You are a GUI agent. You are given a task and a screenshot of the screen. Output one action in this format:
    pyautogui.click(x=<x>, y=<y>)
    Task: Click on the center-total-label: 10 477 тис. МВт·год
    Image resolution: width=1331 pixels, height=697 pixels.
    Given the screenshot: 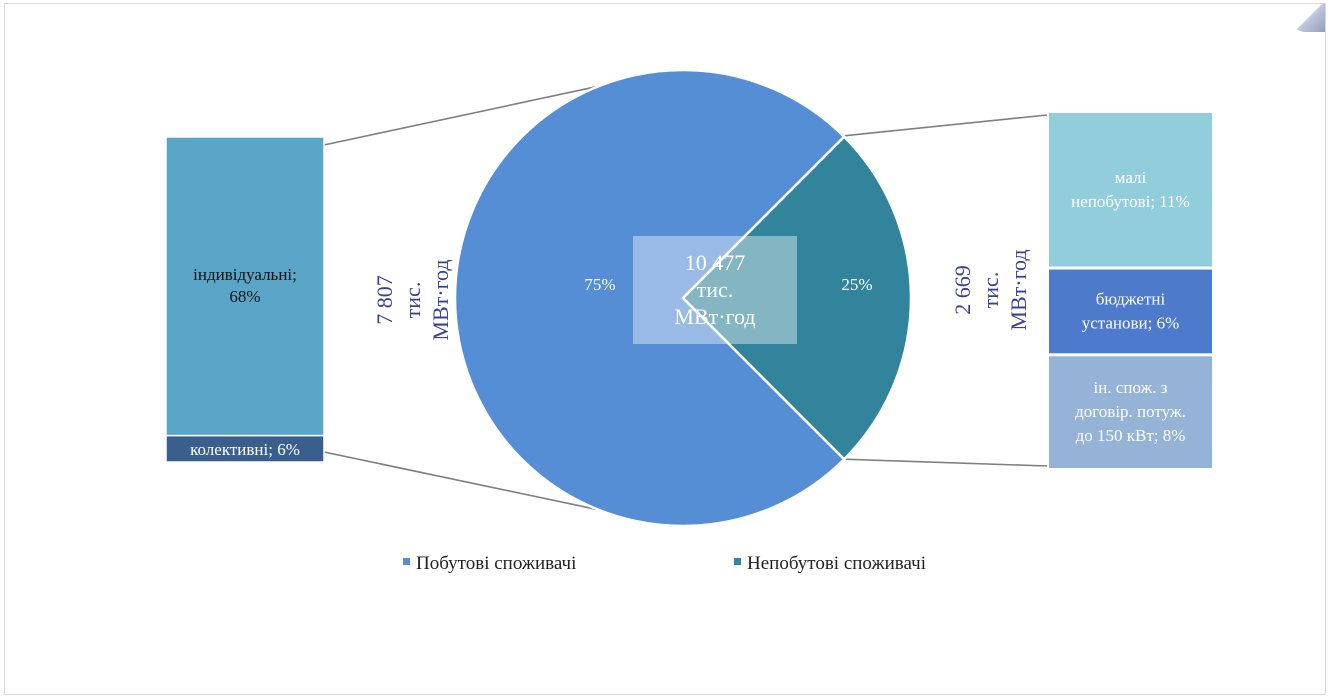 What is the action you would take?
    pyautogui.click(x=714, y=289)
    